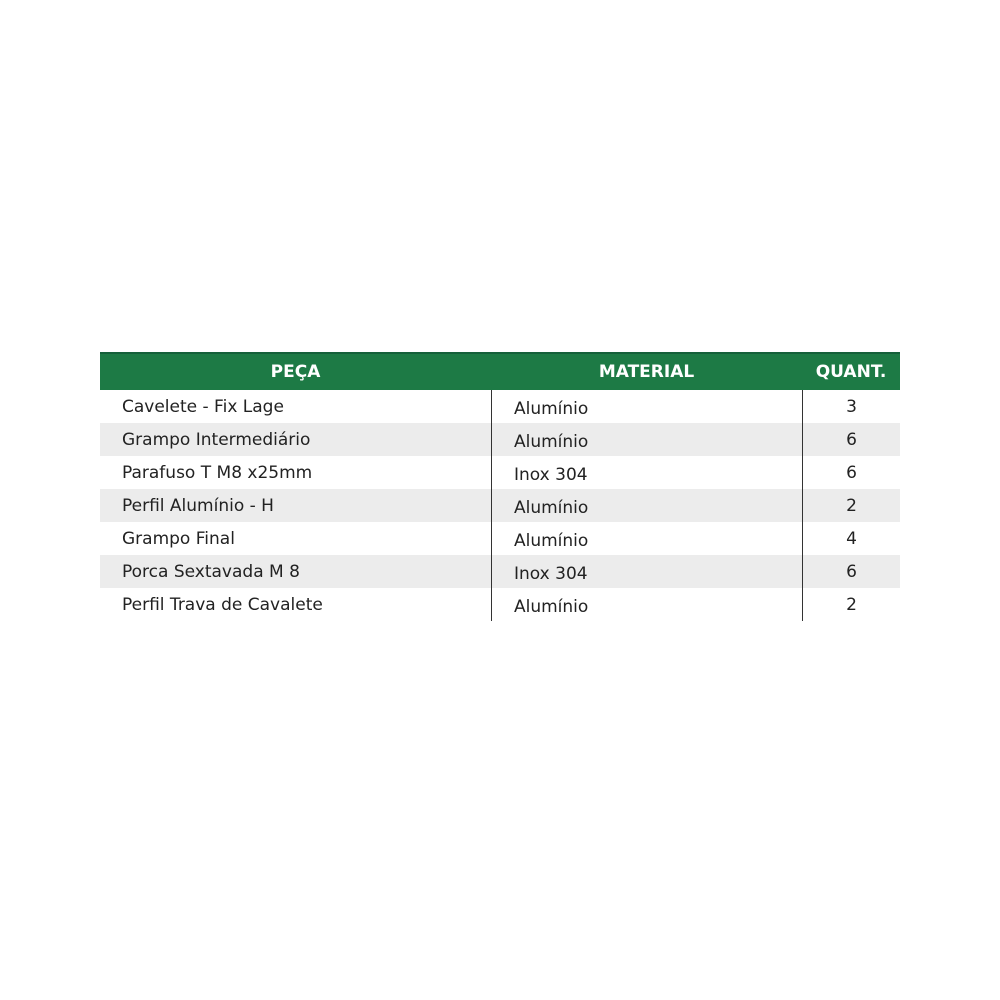  What do you see at coordinates (500, 371) in the screenshot?
I see `table-header: PEÇA MATERIAL QUANT.` at bounding box center [500, 371].